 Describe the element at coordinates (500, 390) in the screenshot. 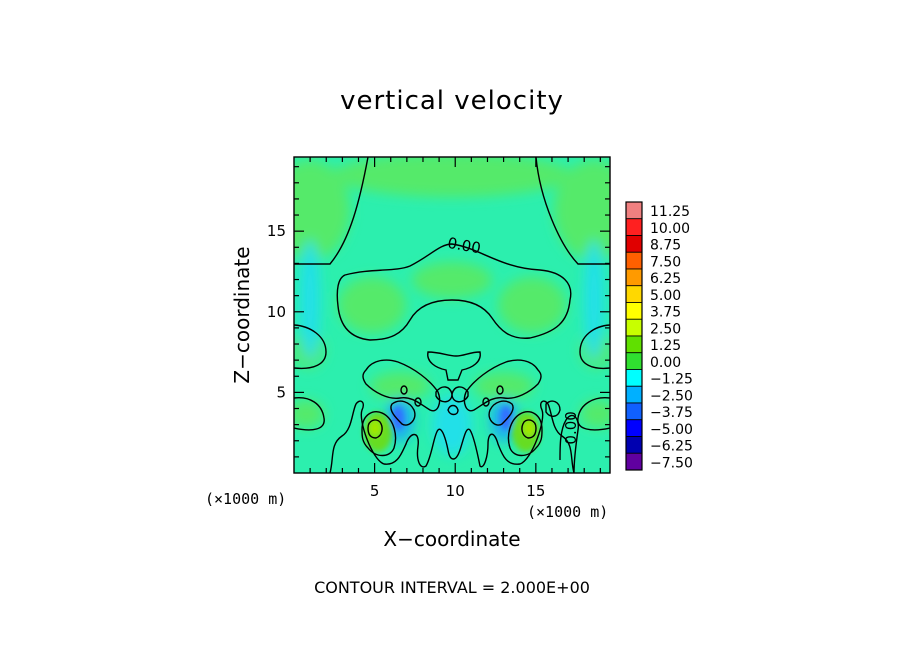

I see `contour-right-lobe-inner-a` at that location.